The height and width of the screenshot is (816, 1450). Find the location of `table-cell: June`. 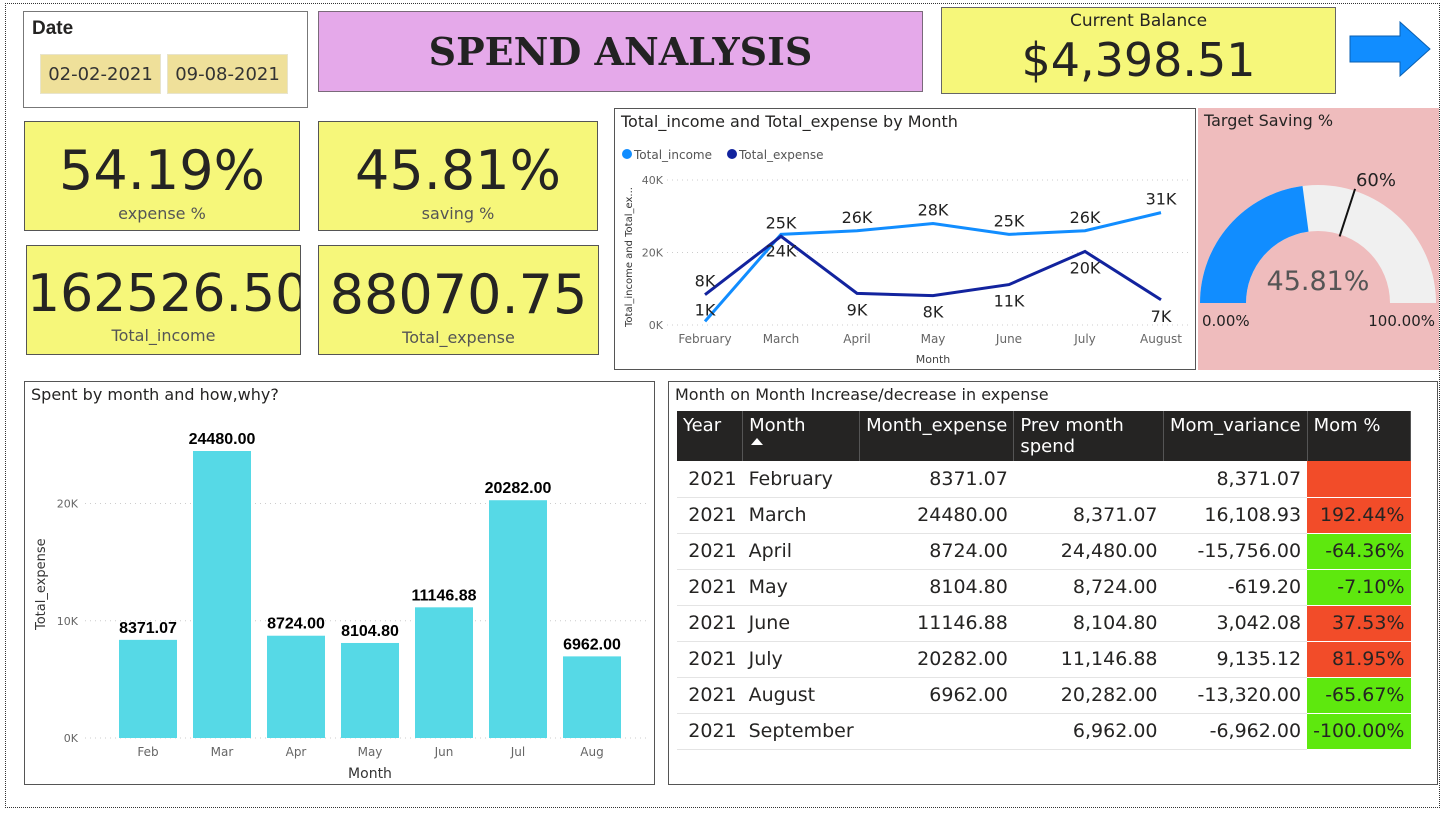

table-cell: June is located at coordinates (801, 623).